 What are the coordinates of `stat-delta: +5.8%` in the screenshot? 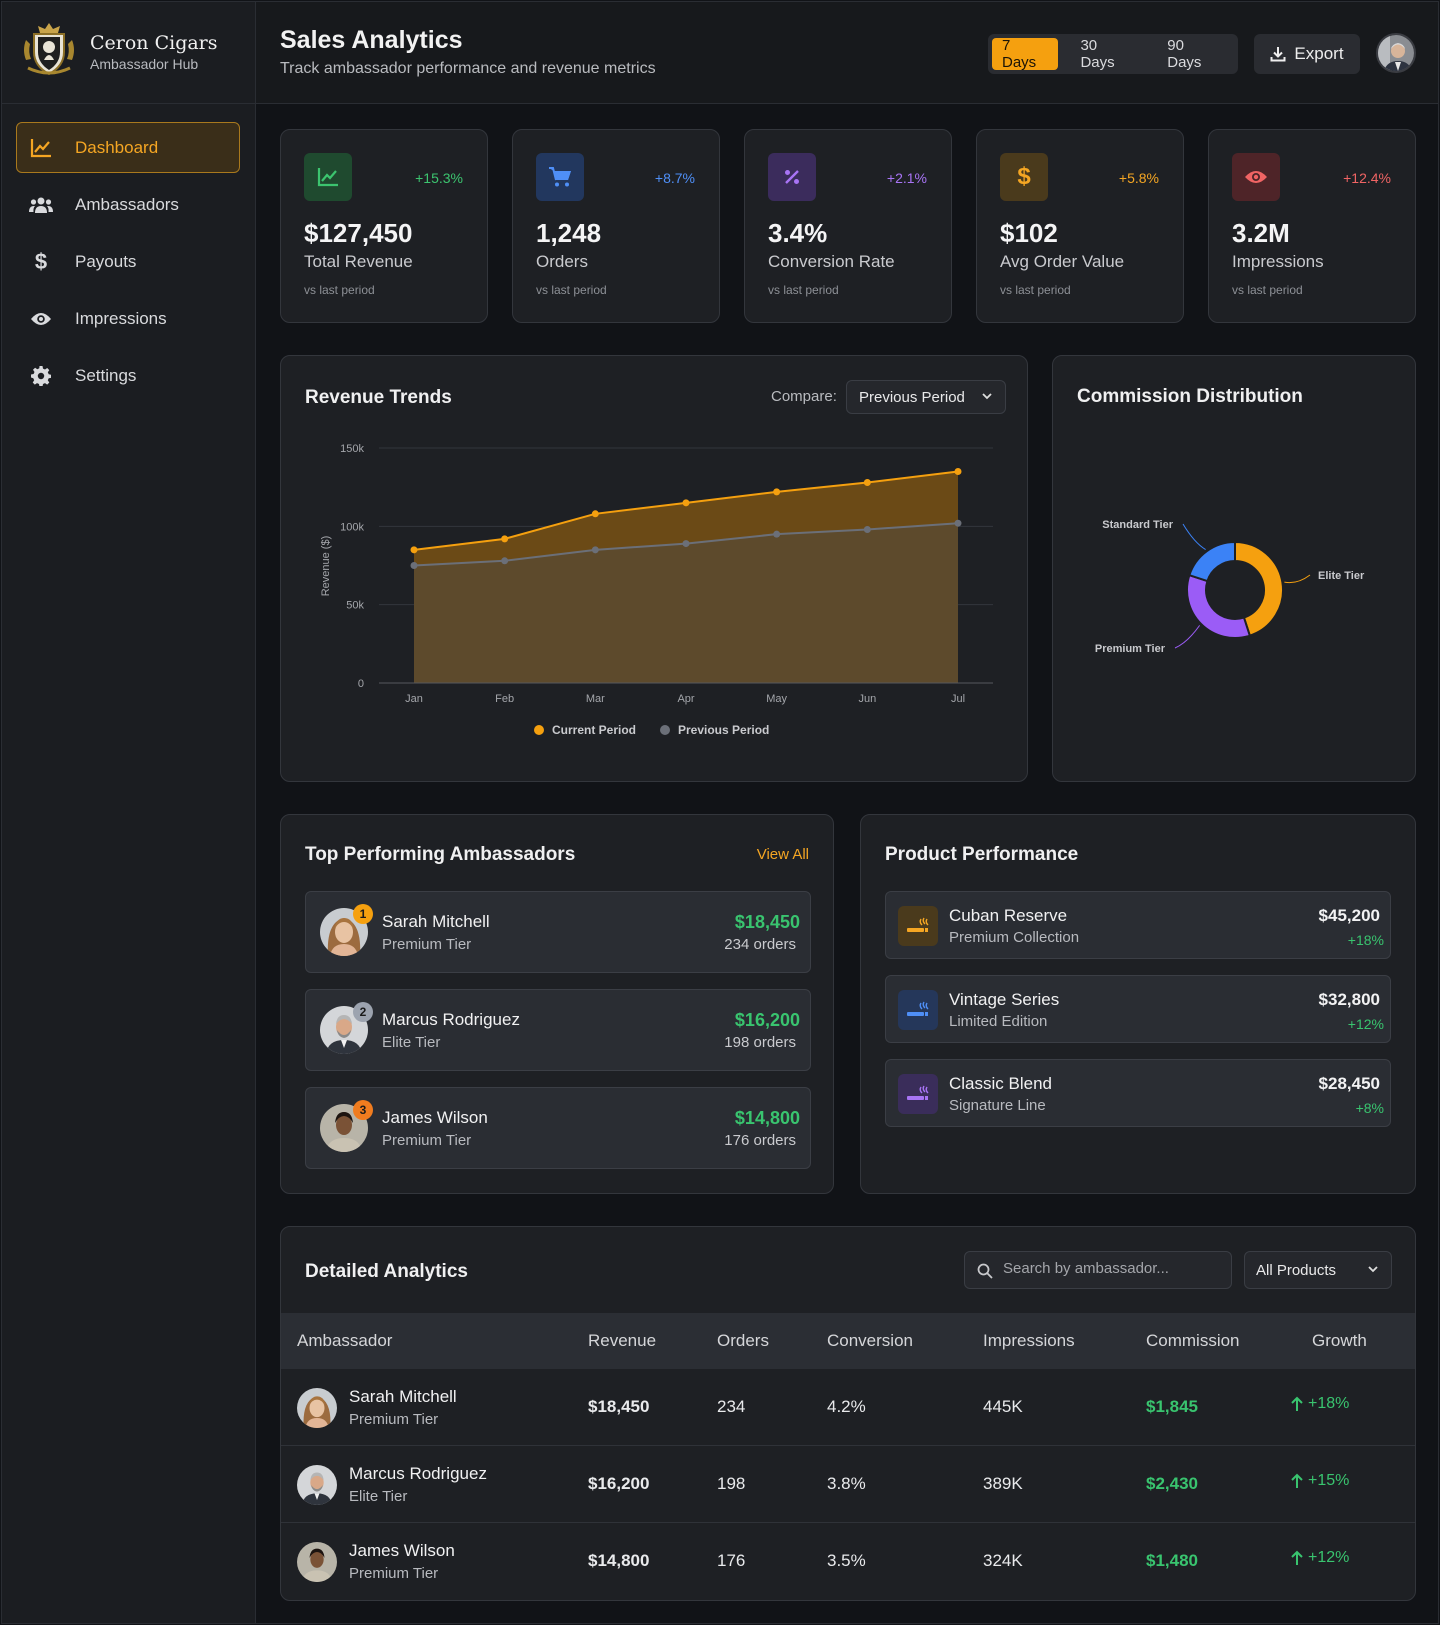 It's located at (1138, 178).